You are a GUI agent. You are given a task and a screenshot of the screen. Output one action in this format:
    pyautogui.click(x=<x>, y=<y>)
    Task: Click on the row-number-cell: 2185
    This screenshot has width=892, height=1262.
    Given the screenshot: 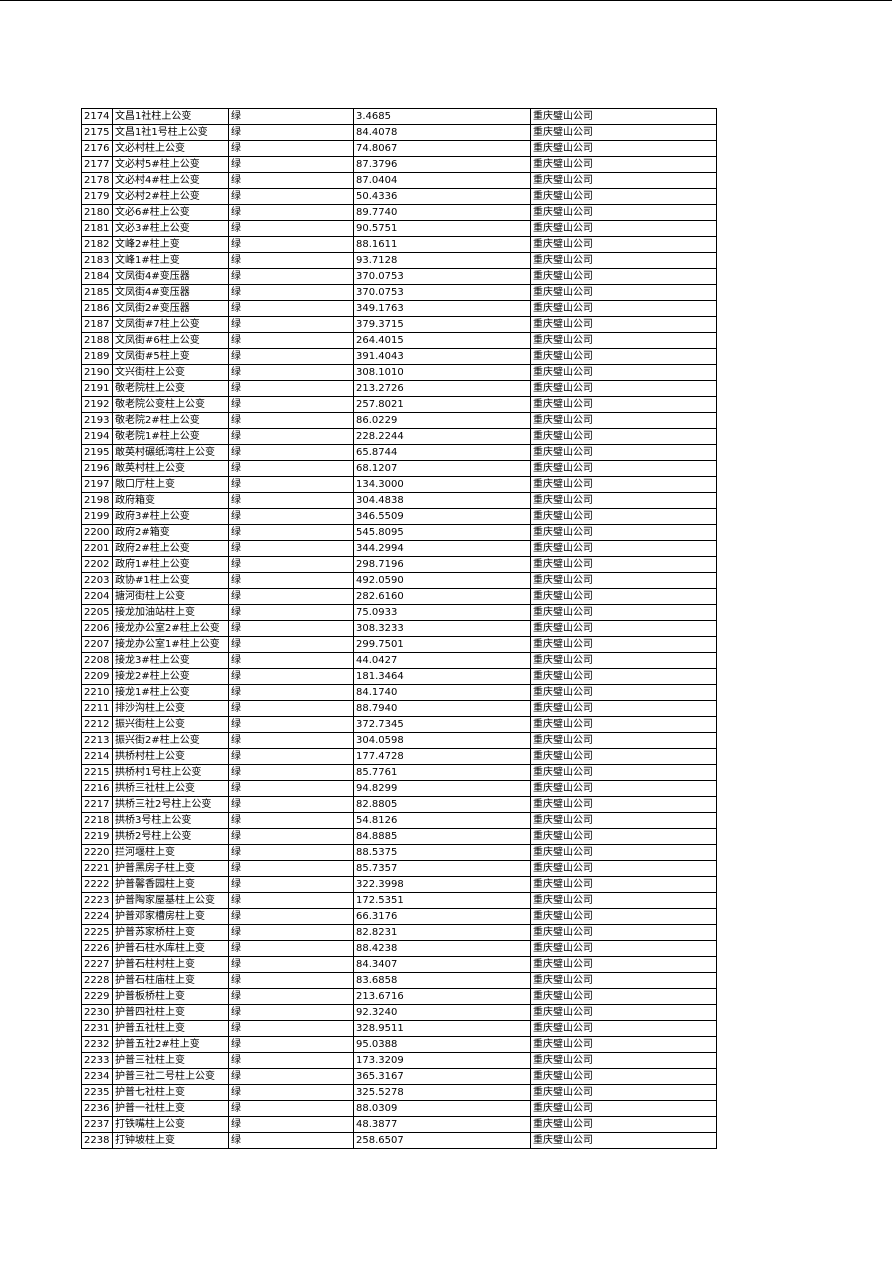 What is the action you would take?
    pyautogui.click(x=97, y=292)
    